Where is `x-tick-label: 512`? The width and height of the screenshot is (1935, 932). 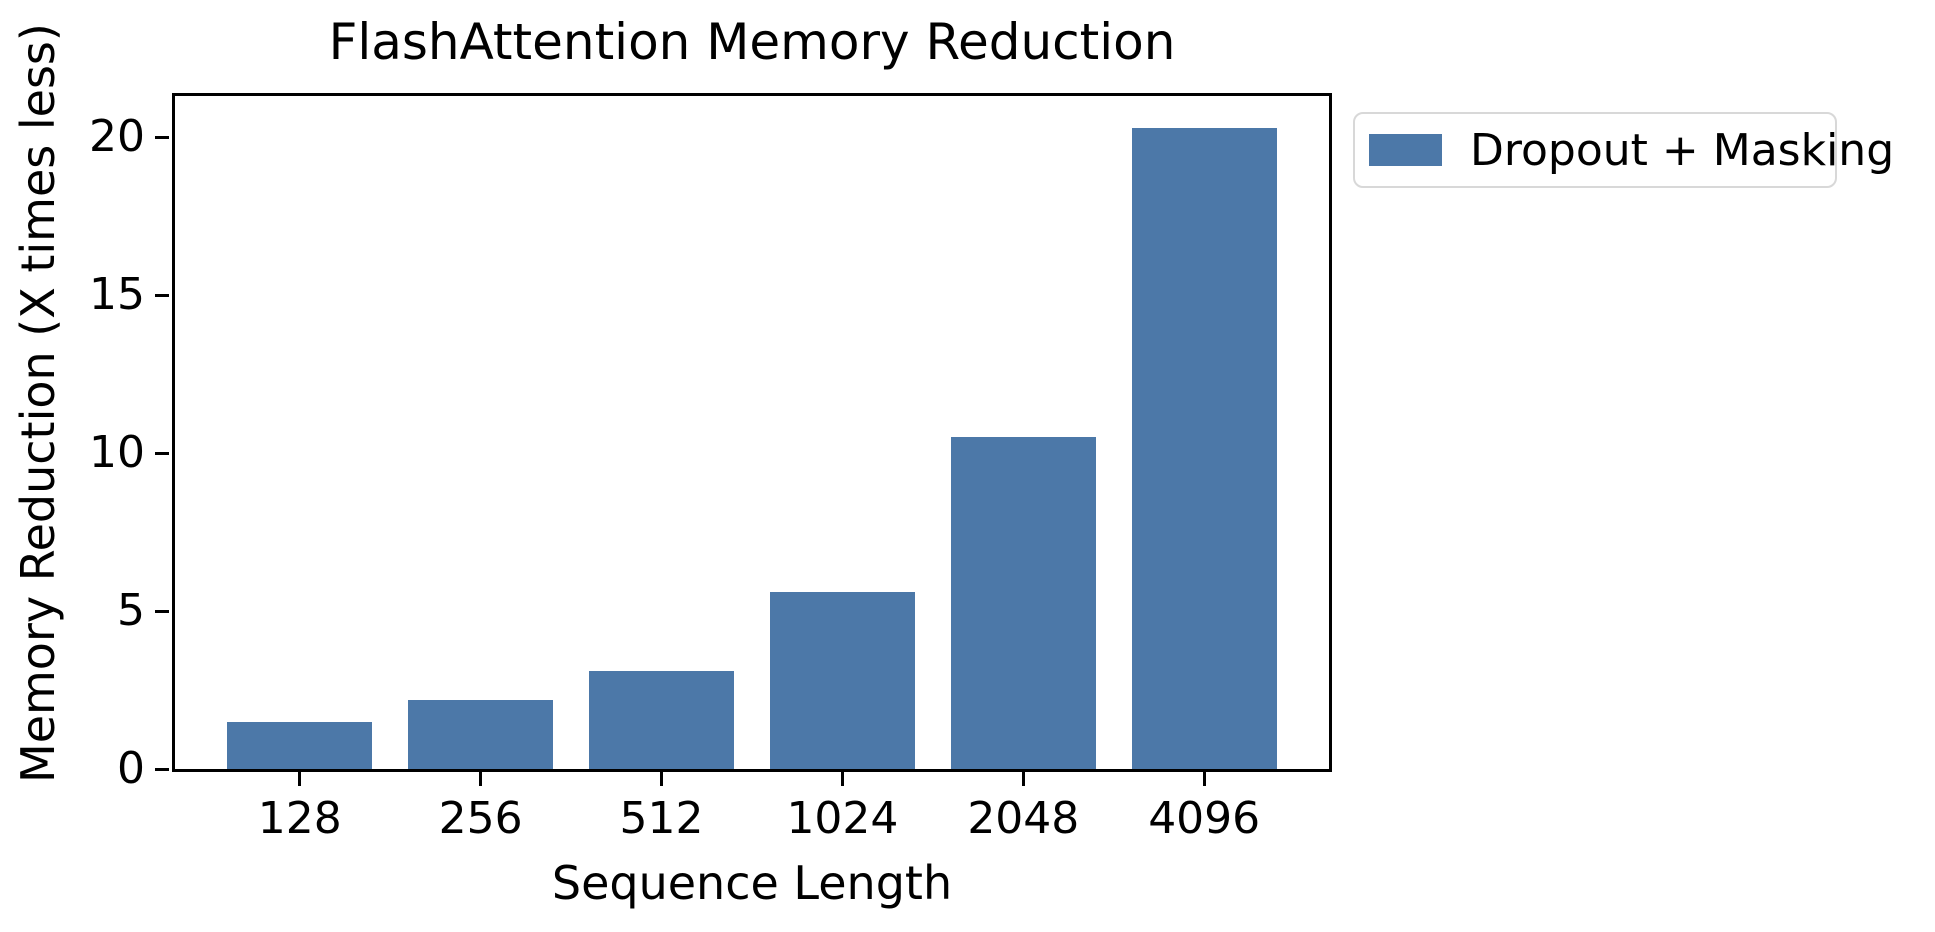
x-tick-label: 512 is located at coordinates (661, 818).